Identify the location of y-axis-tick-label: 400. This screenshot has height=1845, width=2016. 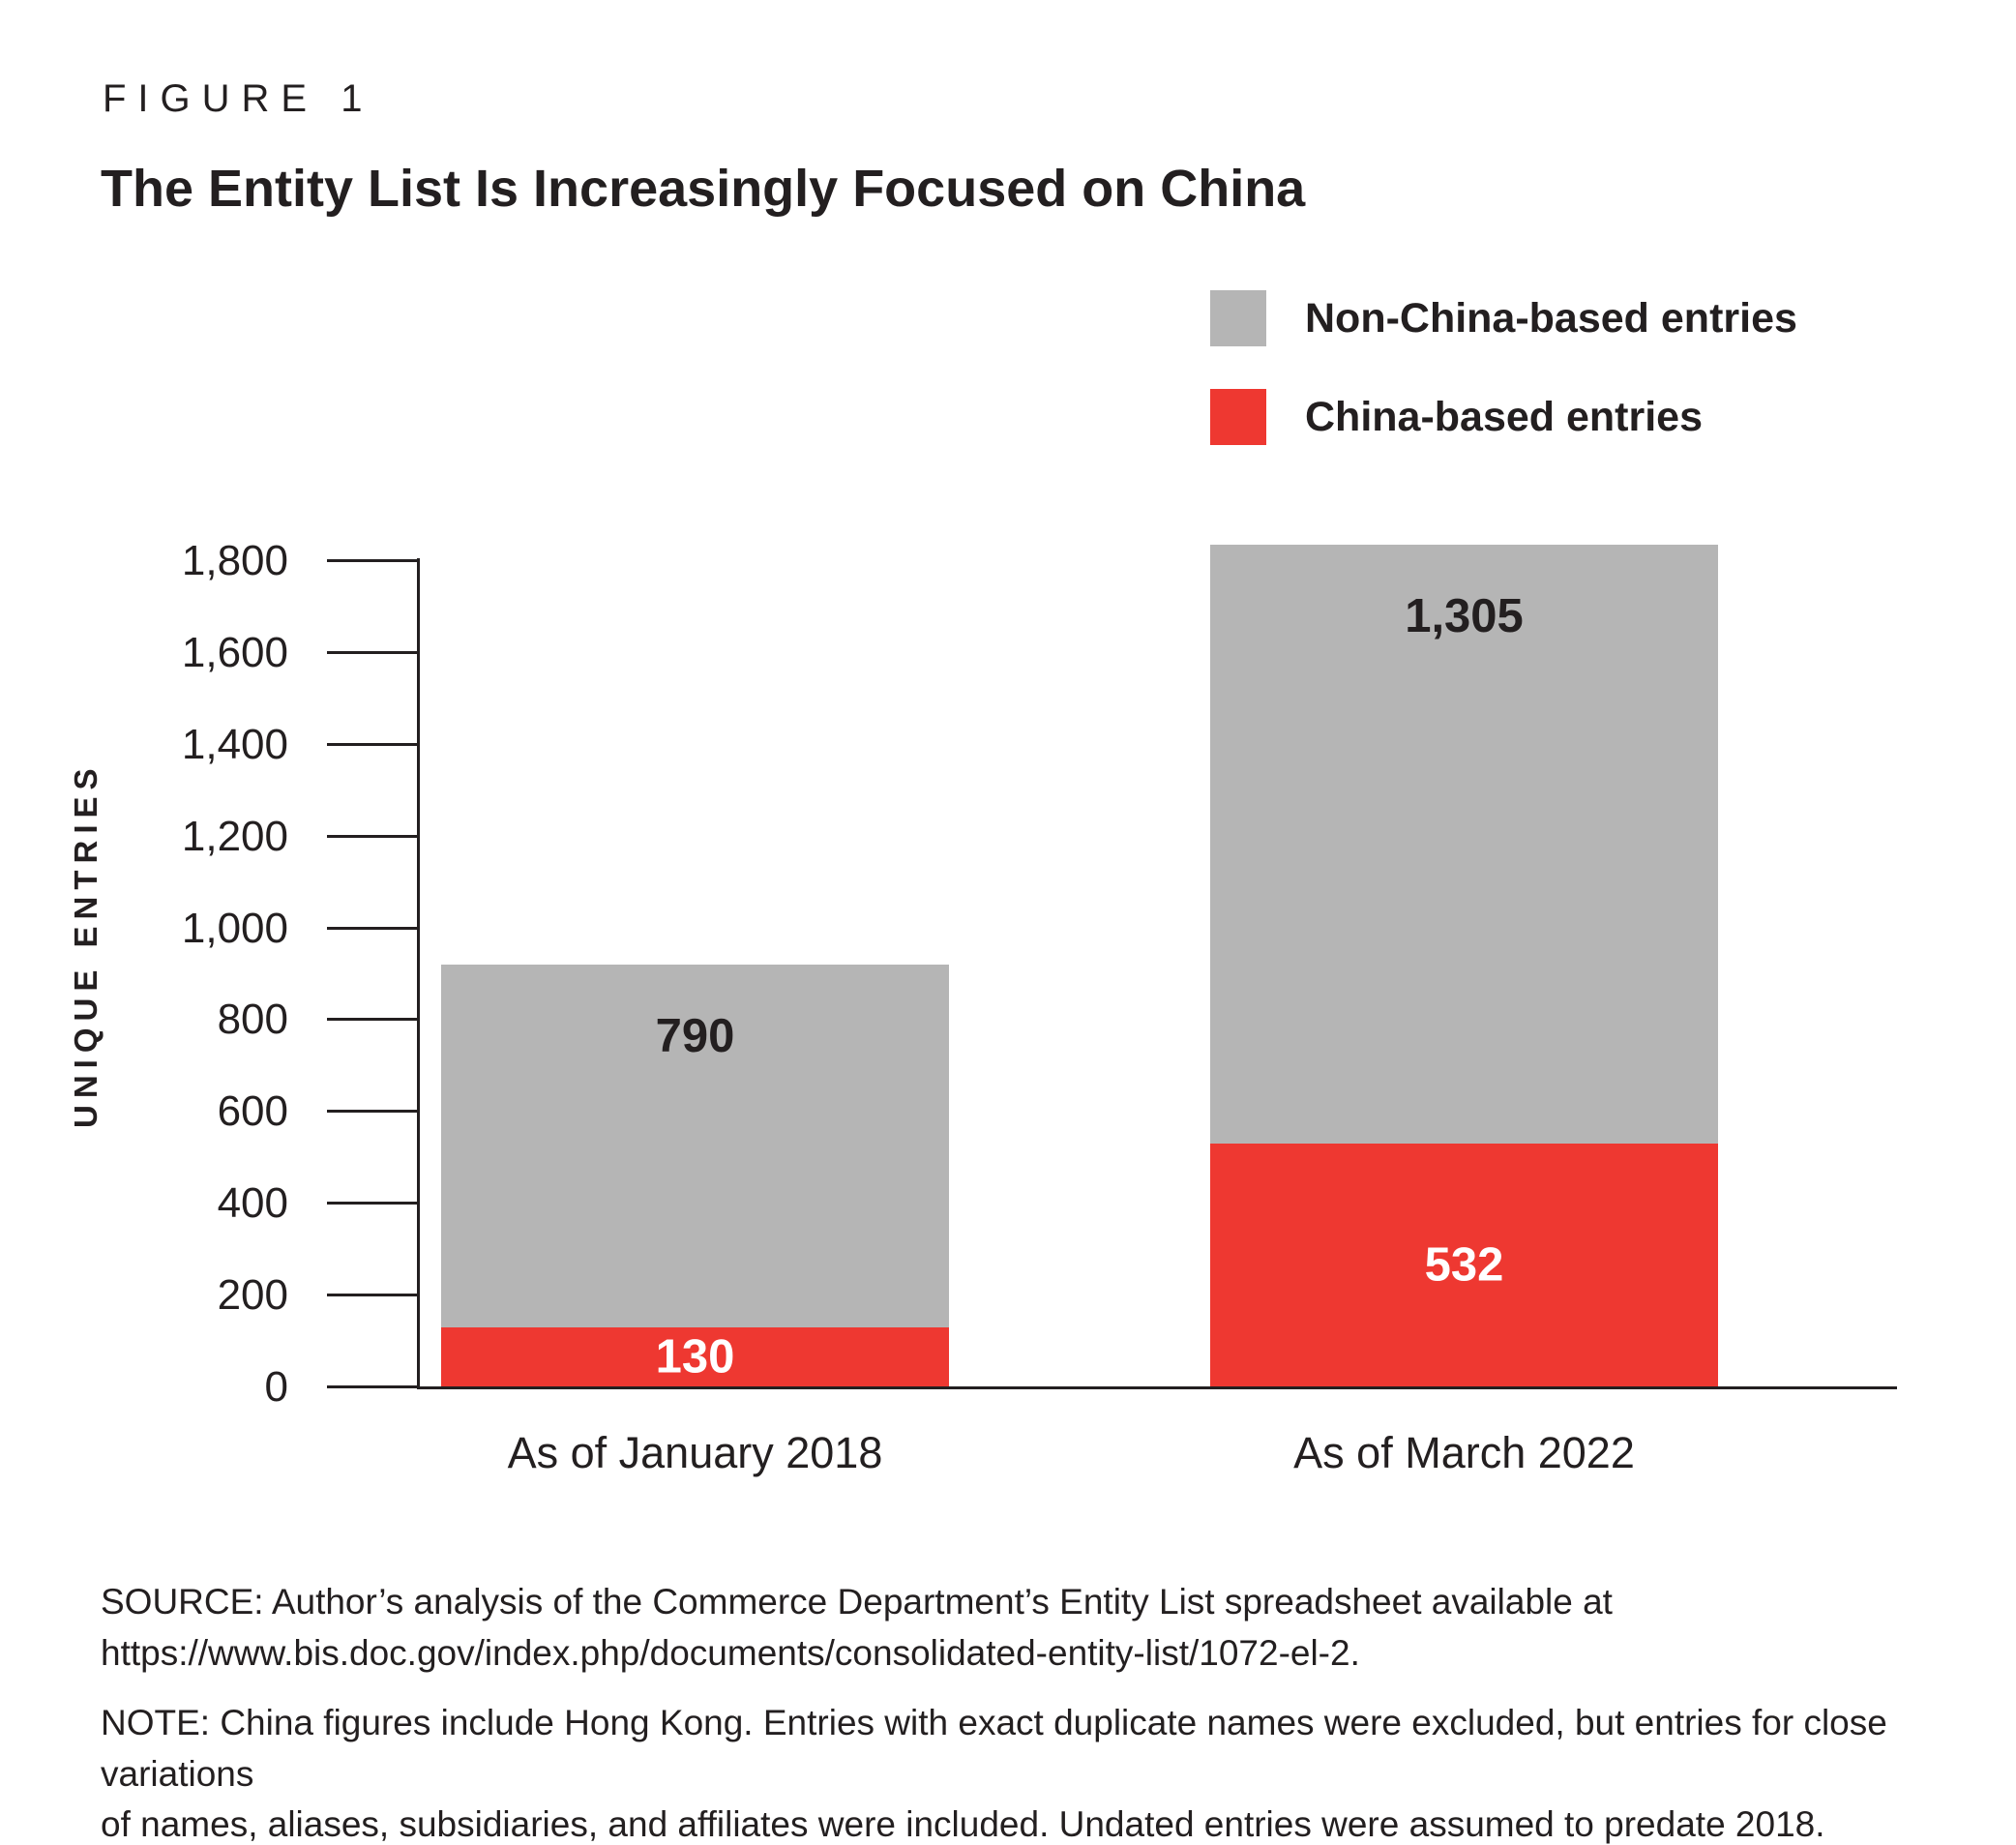
(253, 1203).